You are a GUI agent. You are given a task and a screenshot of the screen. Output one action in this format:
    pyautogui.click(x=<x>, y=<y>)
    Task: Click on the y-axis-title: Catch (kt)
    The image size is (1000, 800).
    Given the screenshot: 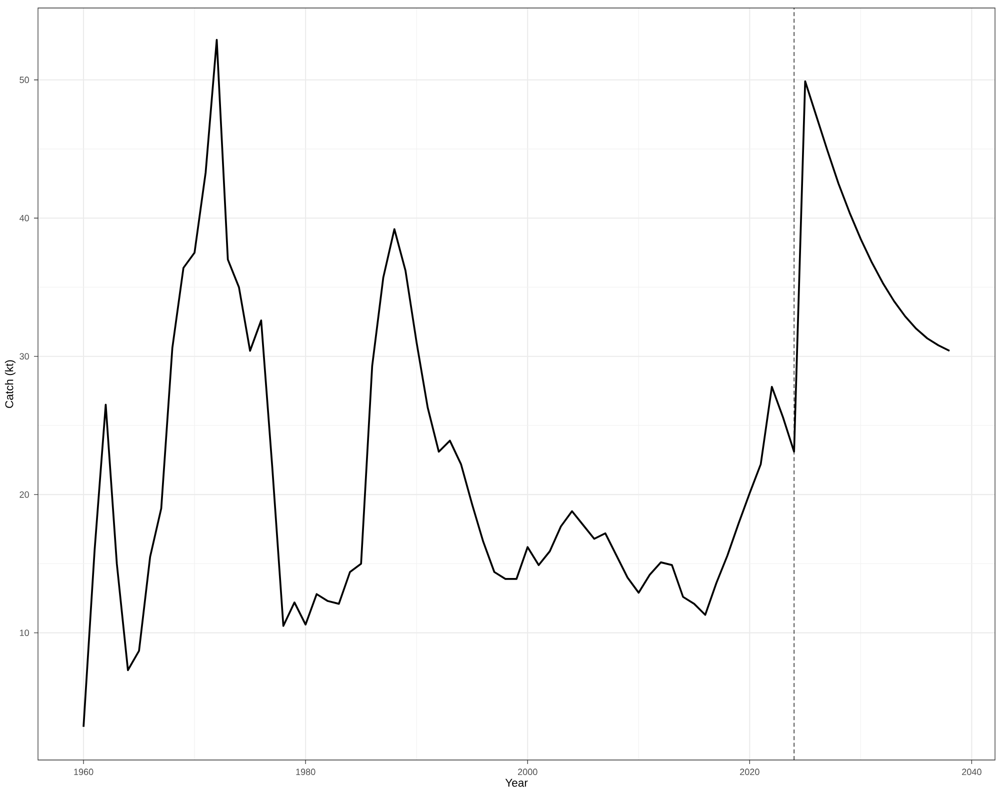 What is the action you would take?
    pyautogui.click(x=10, y=384)
    